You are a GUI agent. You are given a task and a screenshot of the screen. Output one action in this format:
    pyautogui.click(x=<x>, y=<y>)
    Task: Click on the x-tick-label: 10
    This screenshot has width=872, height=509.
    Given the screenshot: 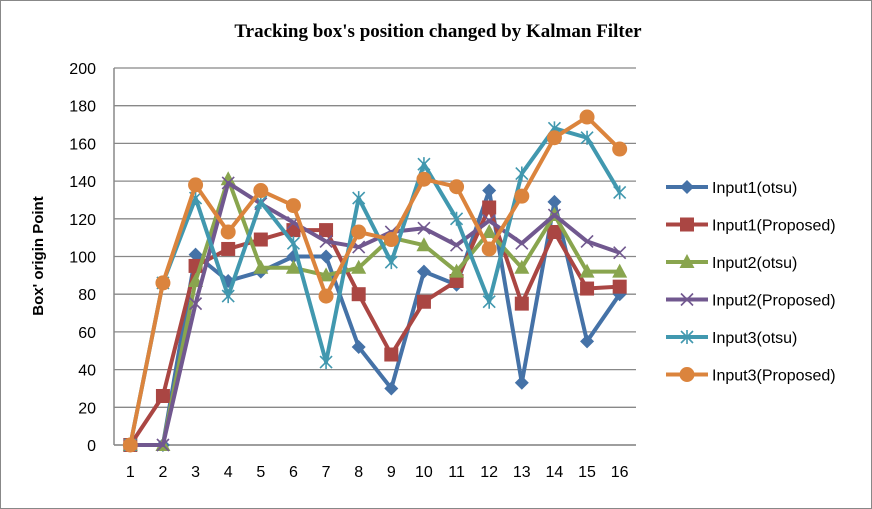 What is the action you would take?
    pyautogui.click(x=424, y=472)
    